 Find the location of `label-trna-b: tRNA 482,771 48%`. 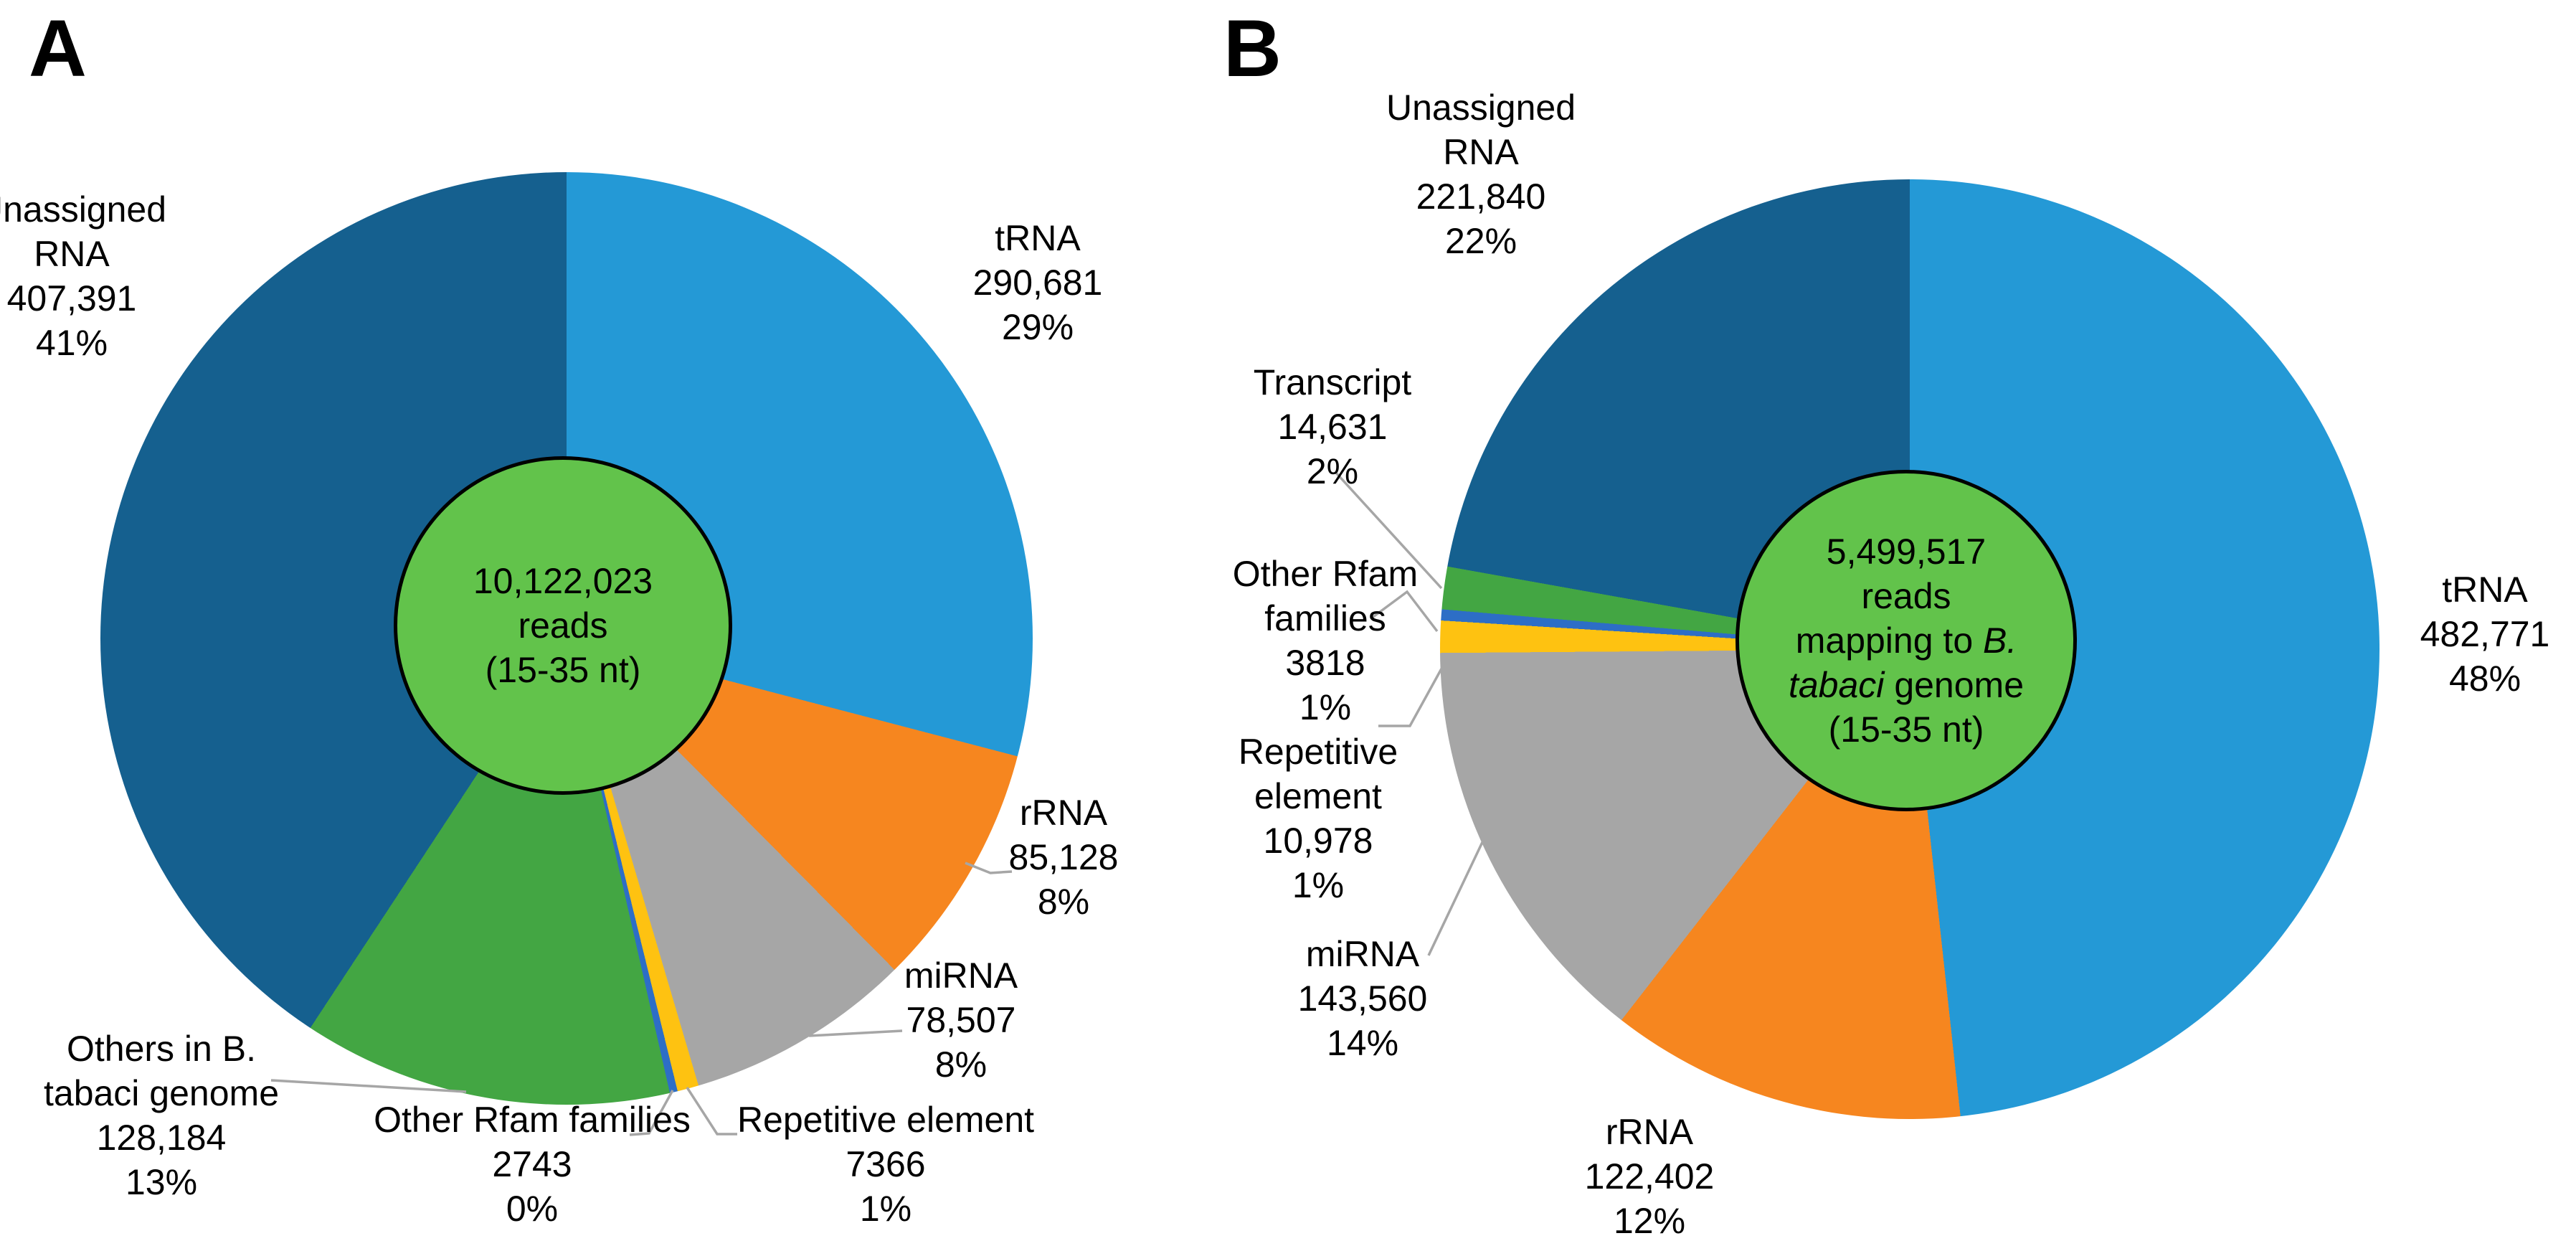

label-trna-b: tRNA 482,771 48% is located at coordinates (2485, 634).